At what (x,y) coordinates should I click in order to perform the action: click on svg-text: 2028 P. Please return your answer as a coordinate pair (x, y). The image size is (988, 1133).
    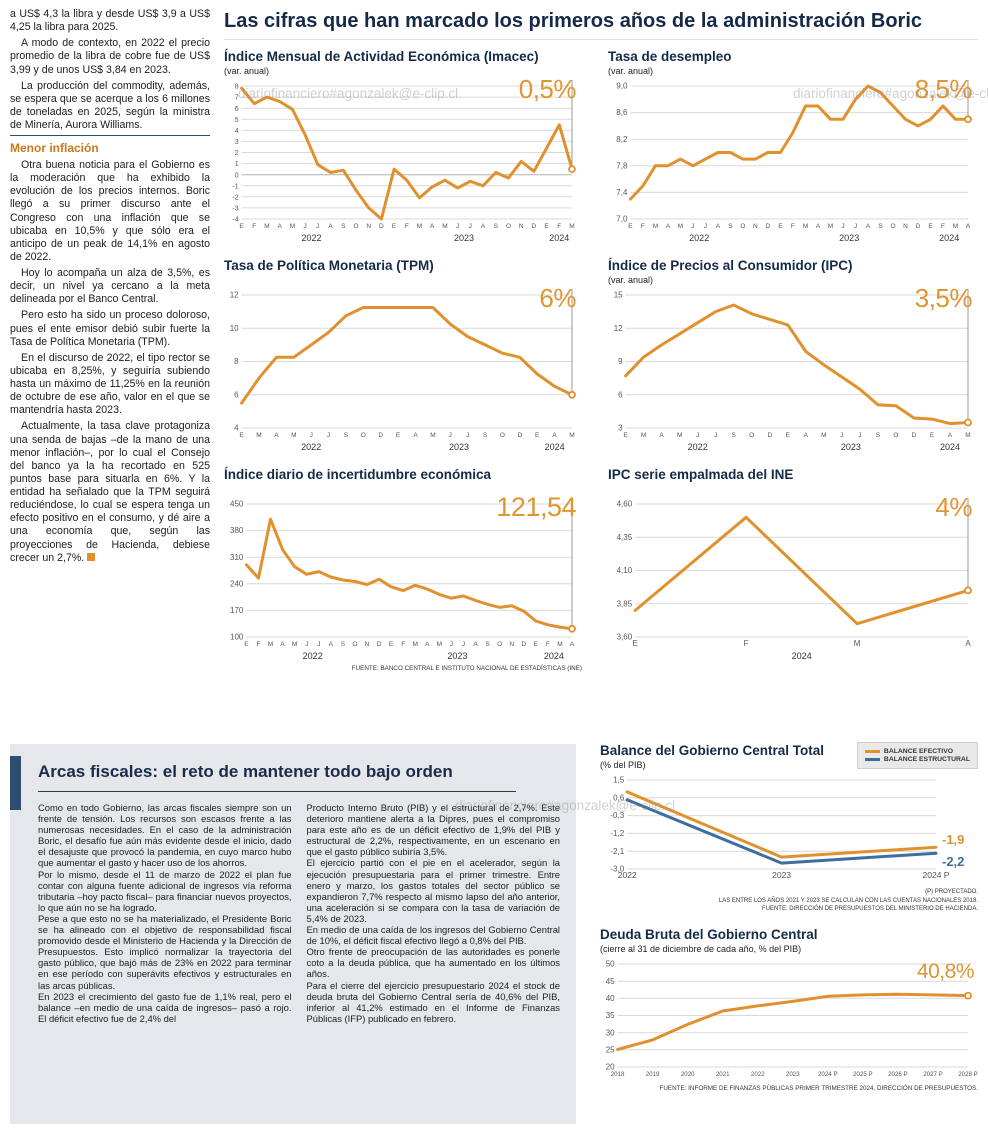
    Looking at the image, I should click on (968, 1074).